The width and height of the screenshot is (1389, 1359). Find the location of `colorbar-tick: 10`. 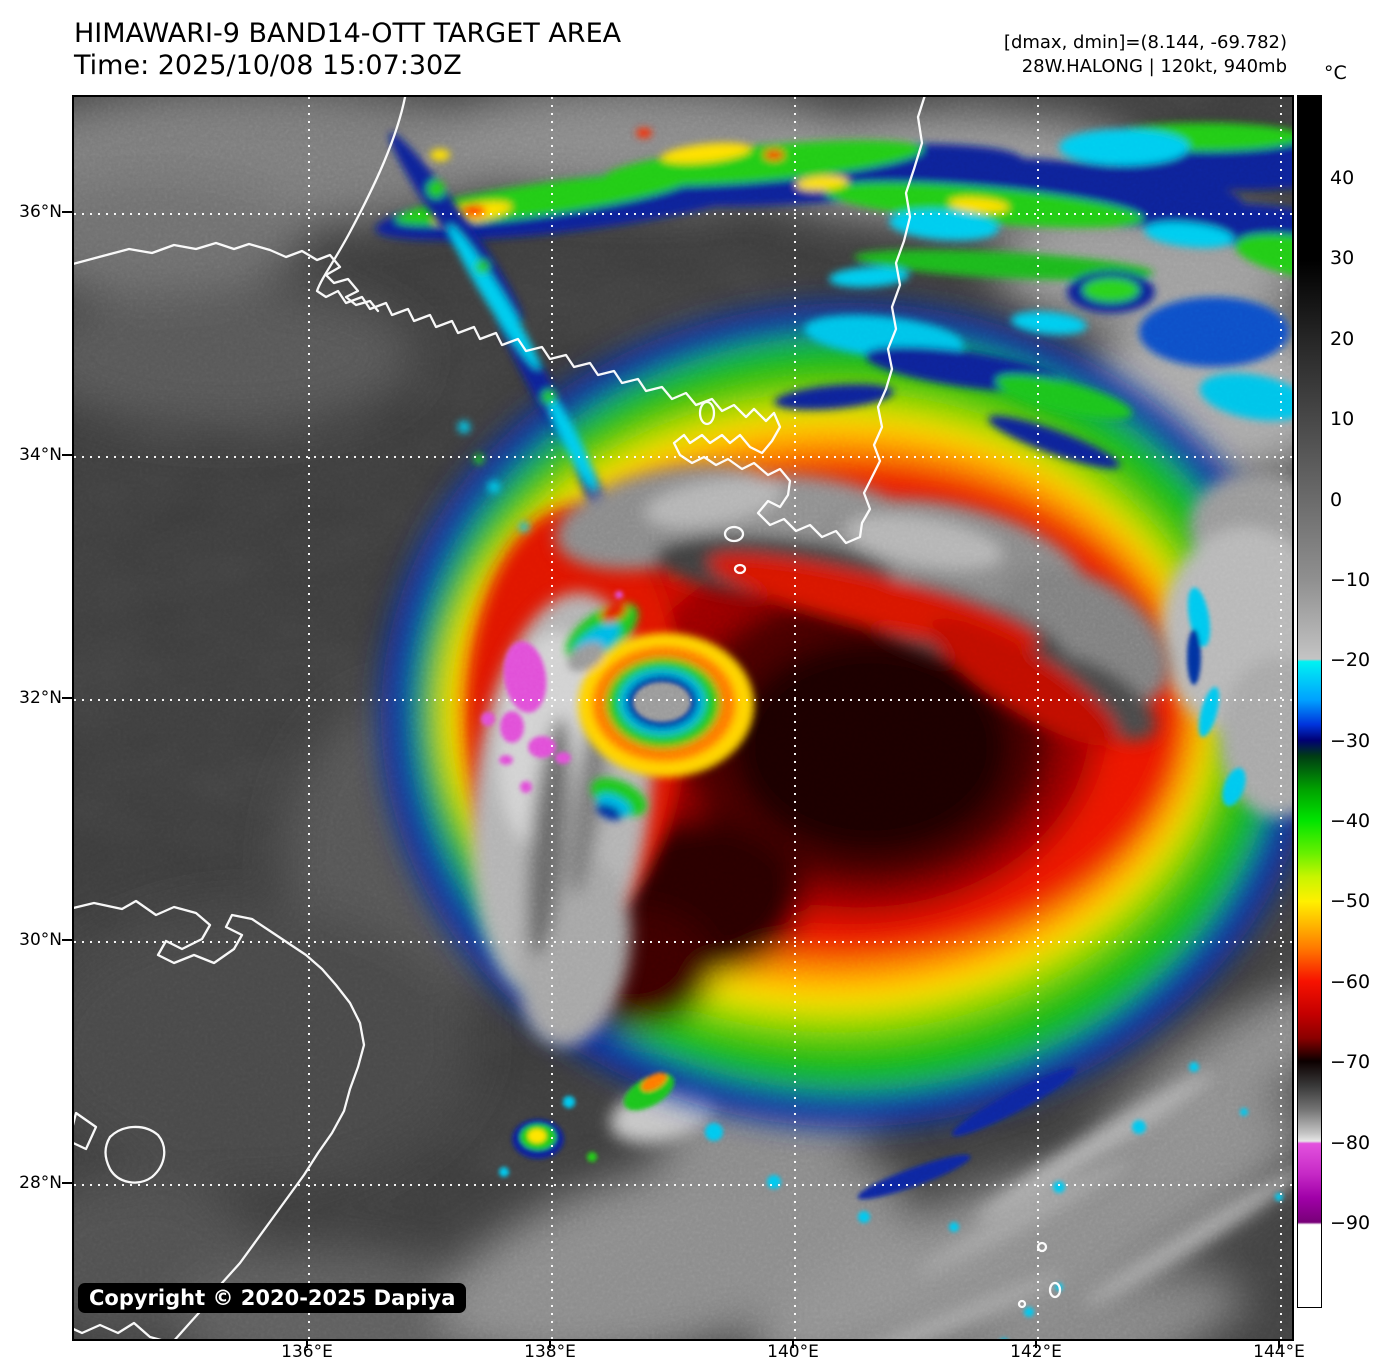

colorbar-tick: 10 is located at coordinates (1342, 419).